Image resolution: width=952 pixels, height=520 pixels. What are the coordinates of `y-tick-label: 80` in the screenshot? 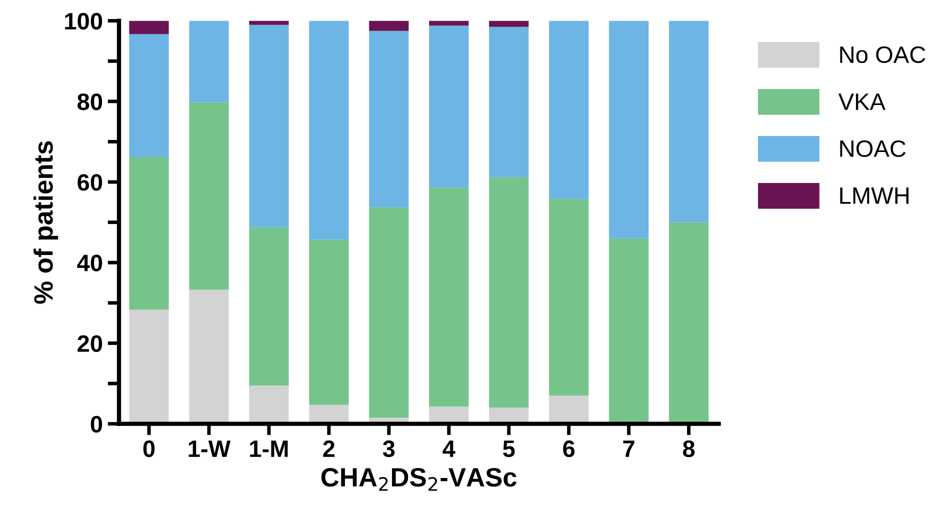 It's located at (90, 101).